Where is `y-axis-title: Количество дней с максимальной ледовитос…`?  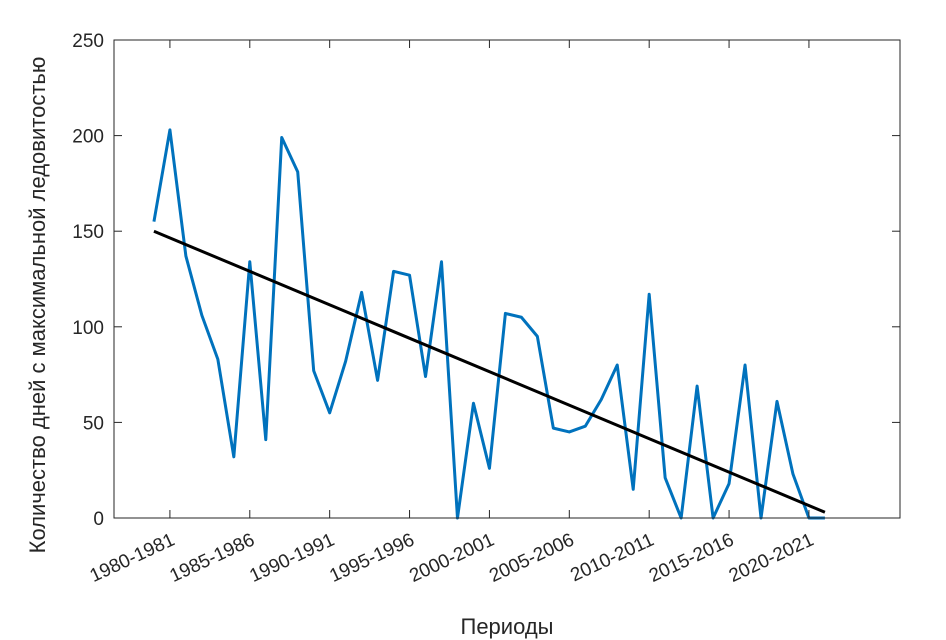
y-axis-title: Количество дней с максимальной ледовитос… is located at coordinates (37, 305).